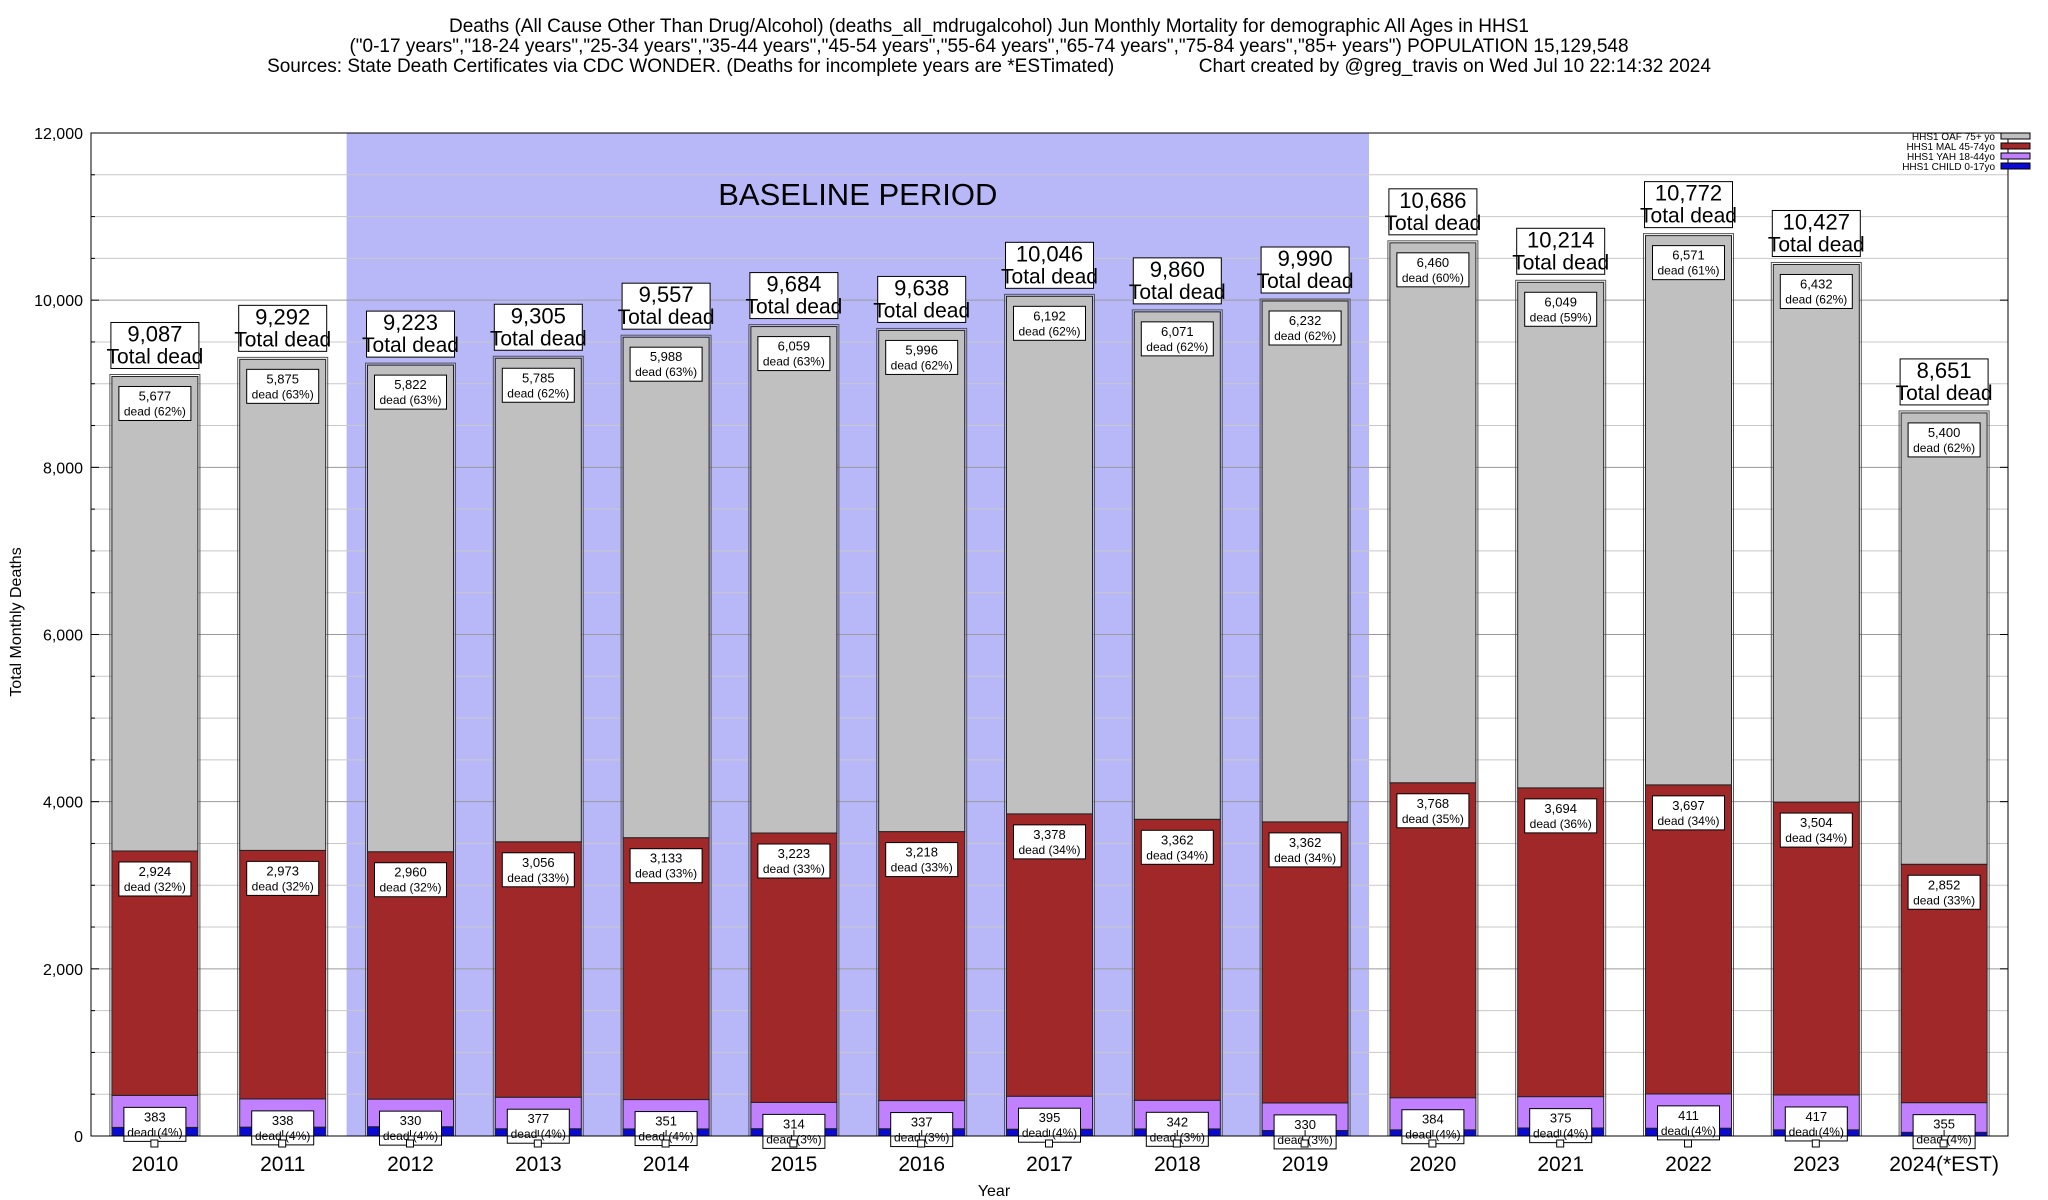 This screenshot has height=1200, width=2048. I want to click on mal-label-pct: dead (36%), so click(1561, 824).